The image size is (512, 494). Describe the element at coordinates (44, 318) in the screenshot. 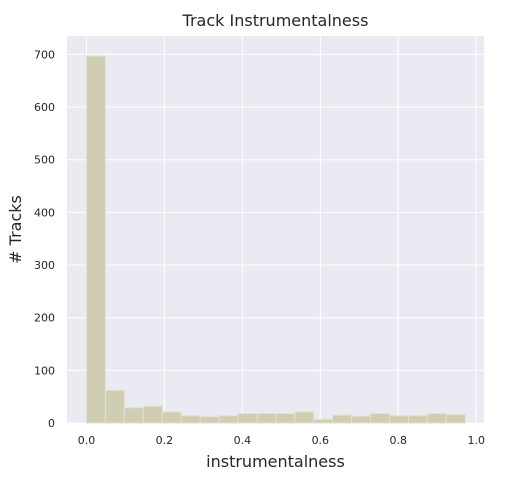

I see `y-tick-label: 200` at that location.